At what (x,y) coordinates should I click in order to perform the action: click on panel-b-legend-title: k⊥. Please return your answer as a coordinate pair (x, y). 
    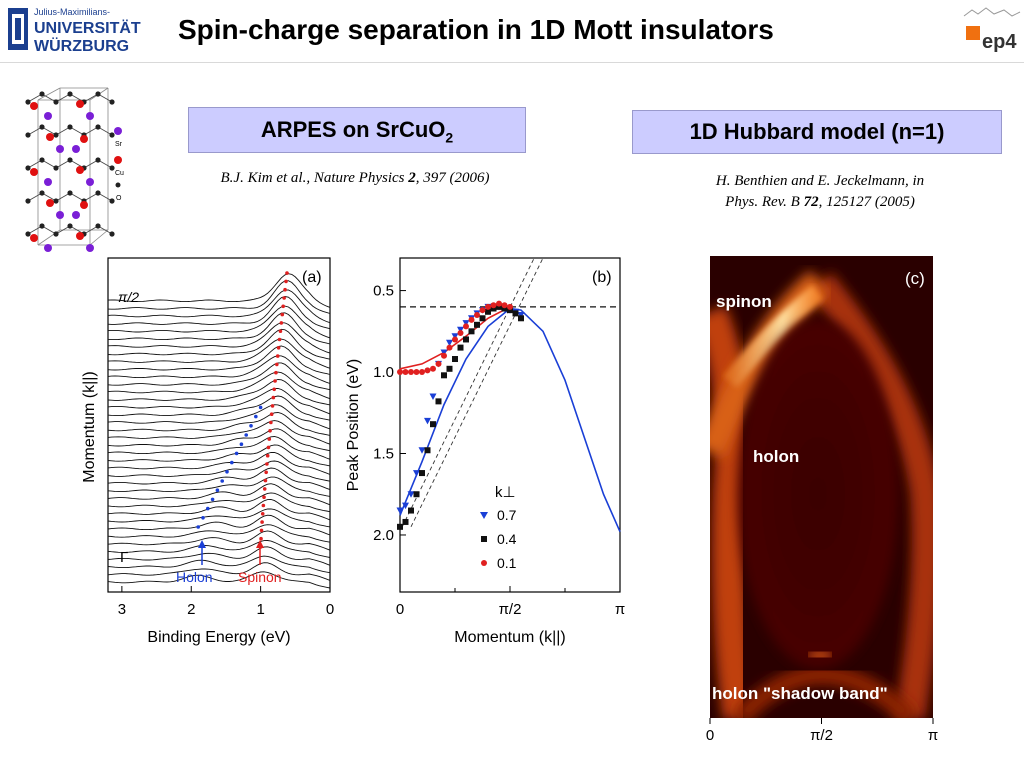
    Looking at the image, I should click on (505, 492).